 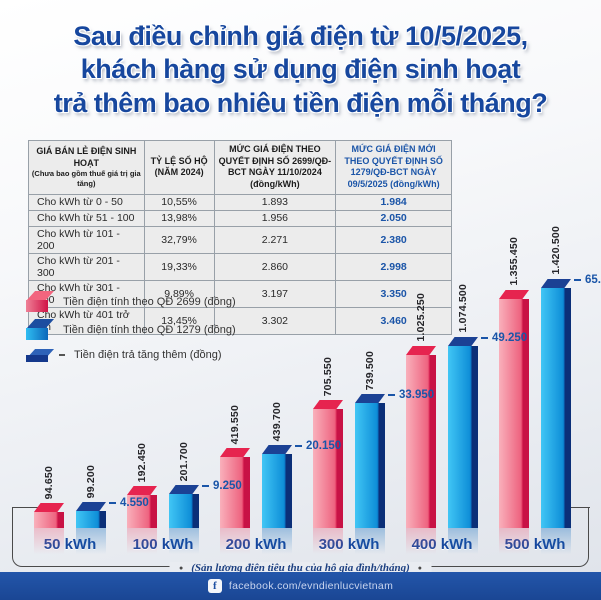 What do you see at coordinates (240, 202) in the screenshot?
I see `table-row: Cho kWh từ 0 - 50 10,55% 1.893 1.984` at bounding box center [240, 202].